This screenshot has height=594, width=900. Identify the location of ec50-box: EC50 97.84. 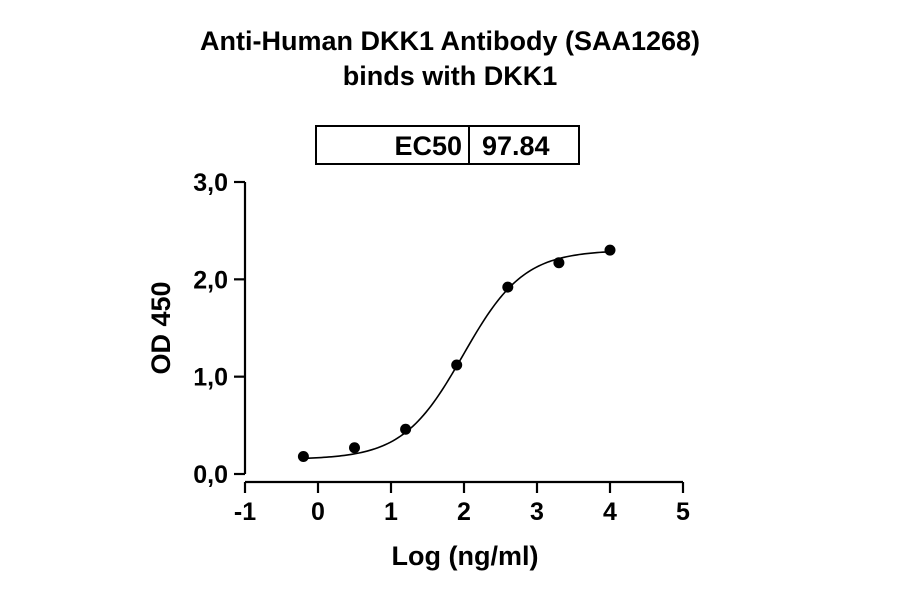
(447, 145).